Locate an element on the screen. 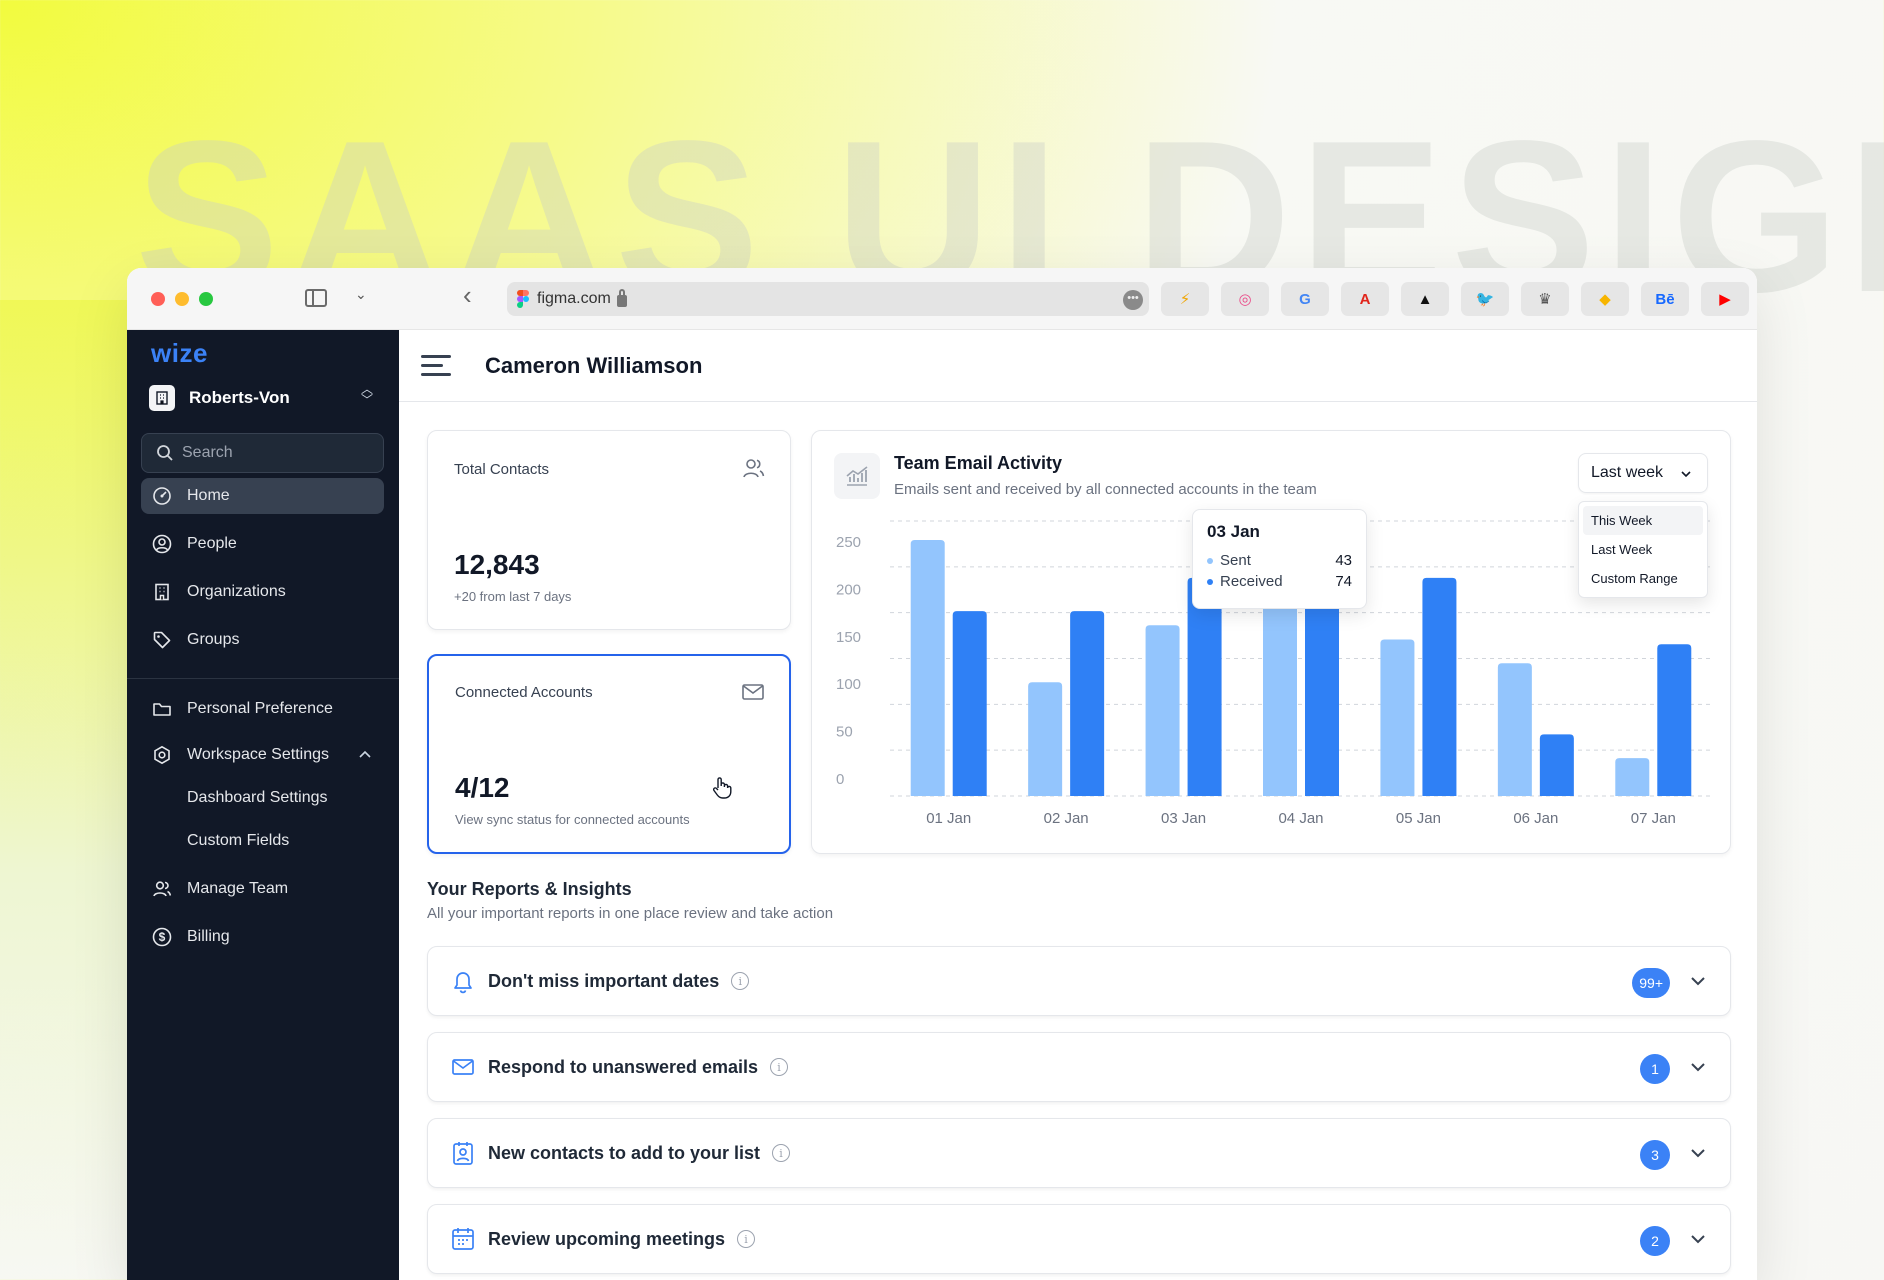 Image resolution: width=1884 pixels, height=1280 pixels. crown-icon: ♛ is located at coordinates (1545, 299).